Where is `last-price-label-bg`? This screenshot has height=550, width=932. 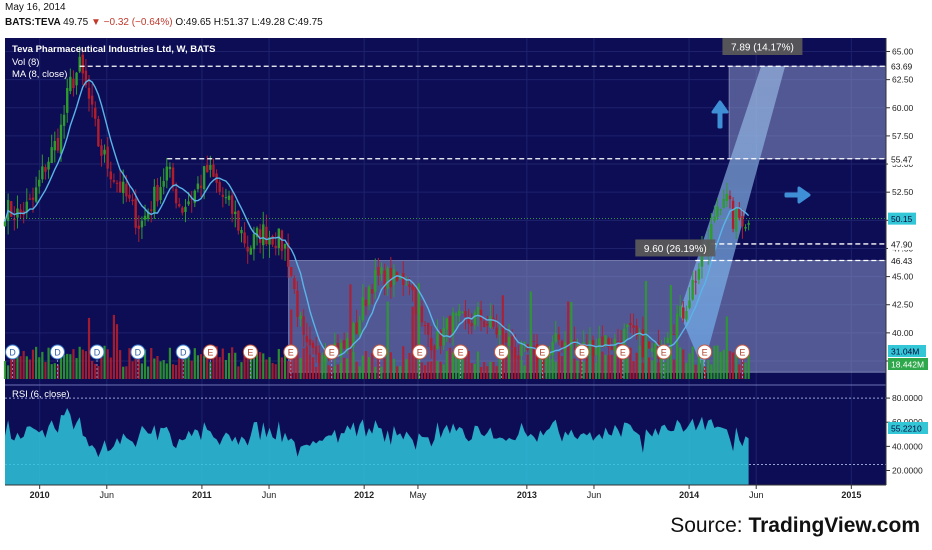
last-price-label-bg is located at coordinates (902, 218).